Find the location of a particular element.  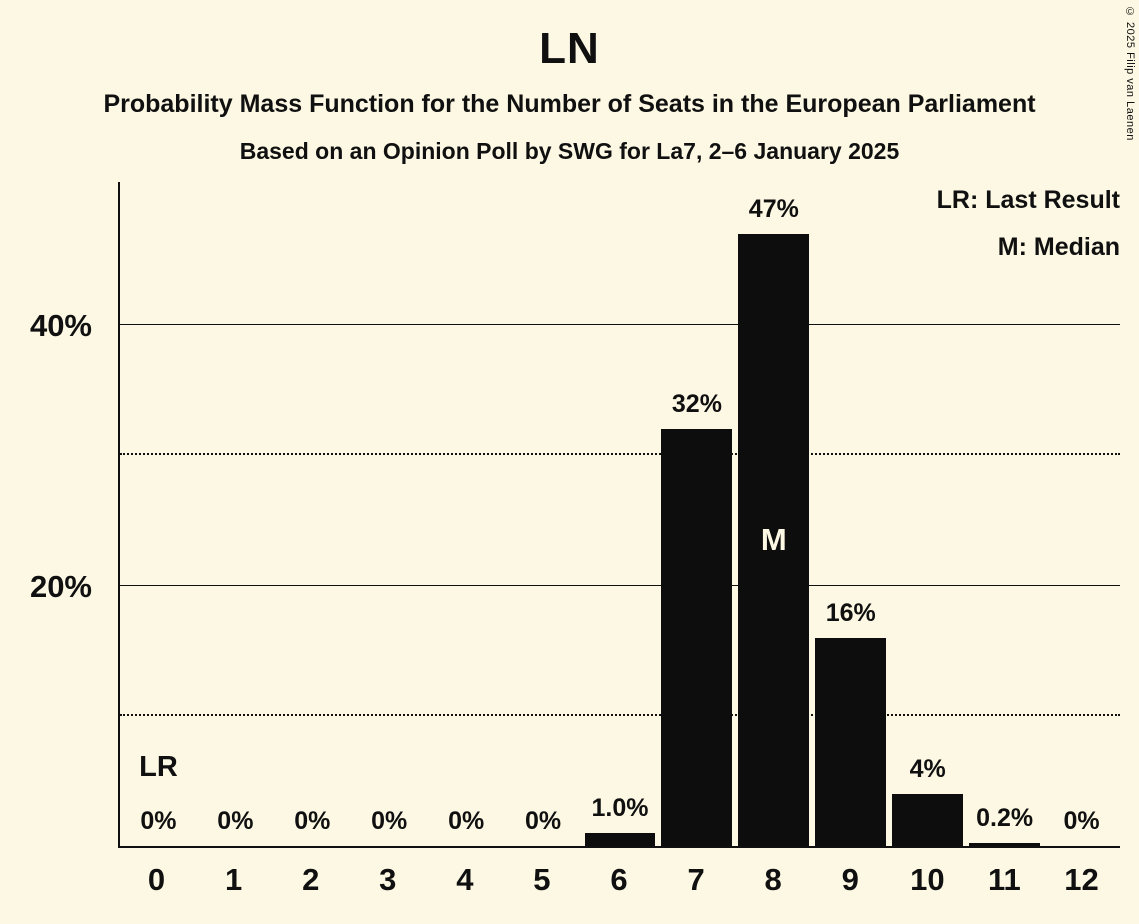

y-axis-tick-label: 20% is located at coordinates (60, 586).